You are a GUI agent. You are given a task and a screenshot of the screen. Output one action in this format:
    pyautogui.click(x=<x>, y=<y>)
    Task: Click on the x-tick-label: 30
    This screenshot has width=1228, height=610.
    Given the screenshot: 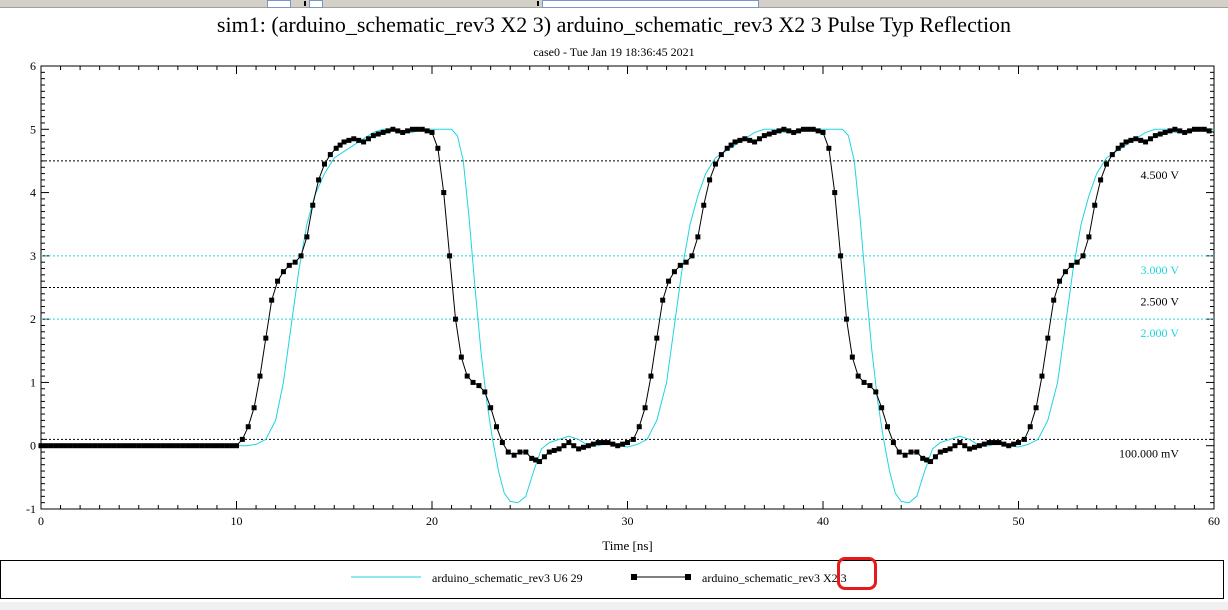 What is the action you would take?
    pyautogui.click(x=628, y=521)
    